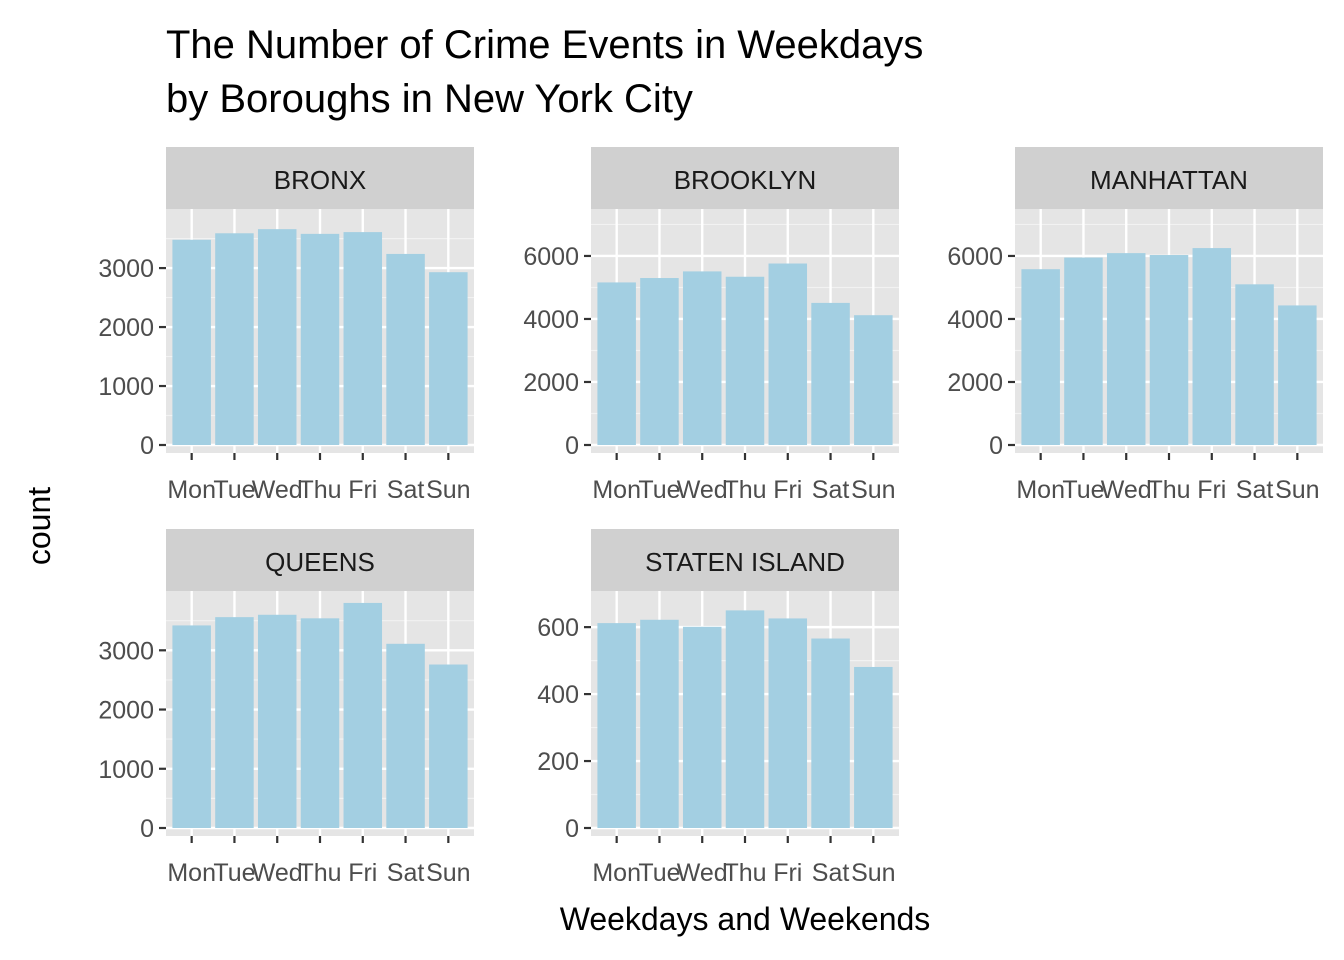  Describe the element at coordinates (191, 726) in the screenshot. I see `bar-queens-mon` at that location.